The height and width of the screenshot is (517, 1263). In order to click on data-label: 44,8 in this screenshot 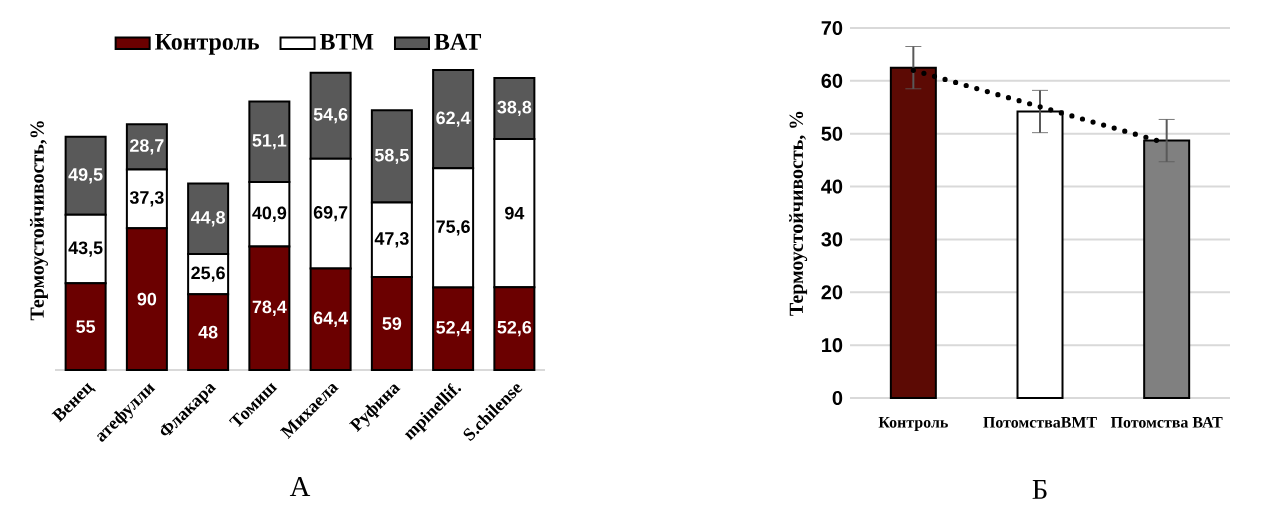, I will do `click(208, 219)`.